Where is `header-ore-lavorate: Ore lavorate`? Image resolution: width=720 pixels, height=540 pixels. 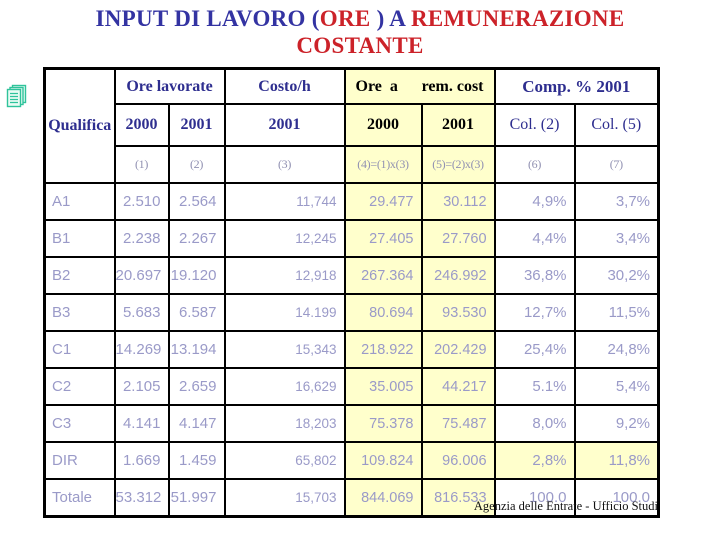
header-ore-lavorate: Ore lavorate is located at coordinates (169, 86).